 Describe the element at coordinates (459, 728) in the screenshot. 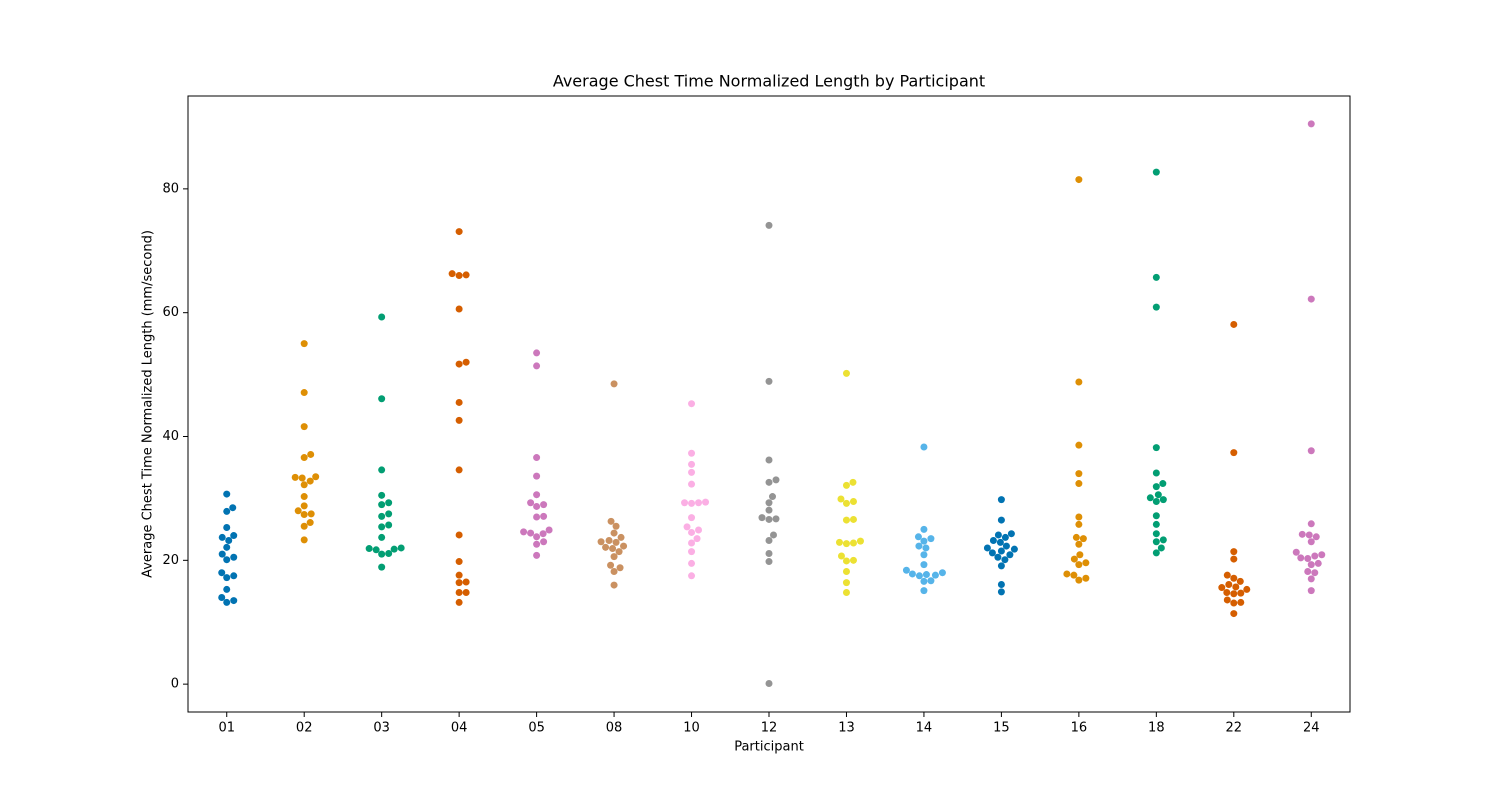

I see `x-tick-label: 04` at that location.